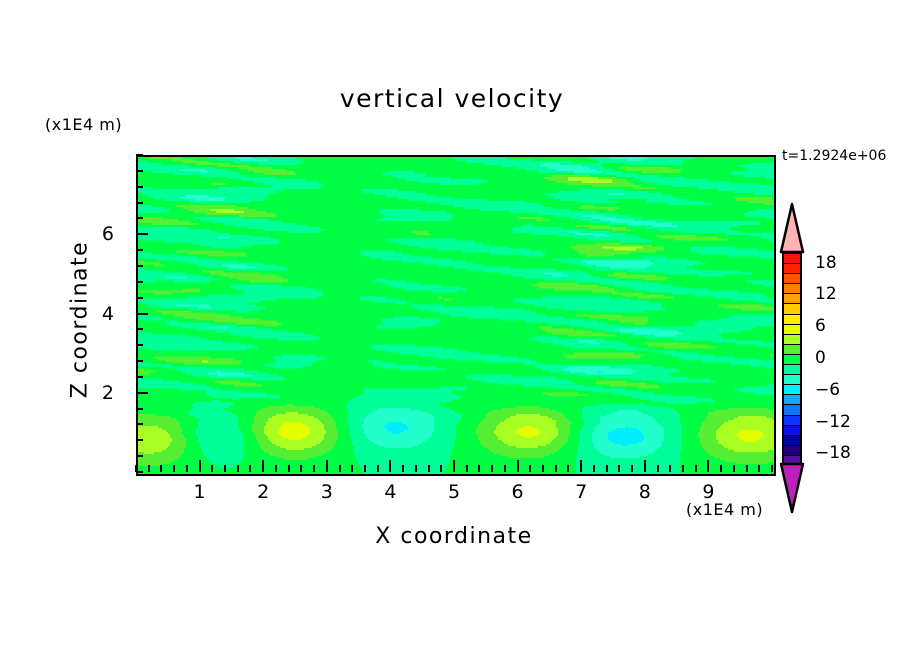 The image size is (904, 654). What do you see at coordinates (725, 509) in the screenshot?
I see `x-axis-units-label: (x1E4 m)` at bounding box center [725, 509].